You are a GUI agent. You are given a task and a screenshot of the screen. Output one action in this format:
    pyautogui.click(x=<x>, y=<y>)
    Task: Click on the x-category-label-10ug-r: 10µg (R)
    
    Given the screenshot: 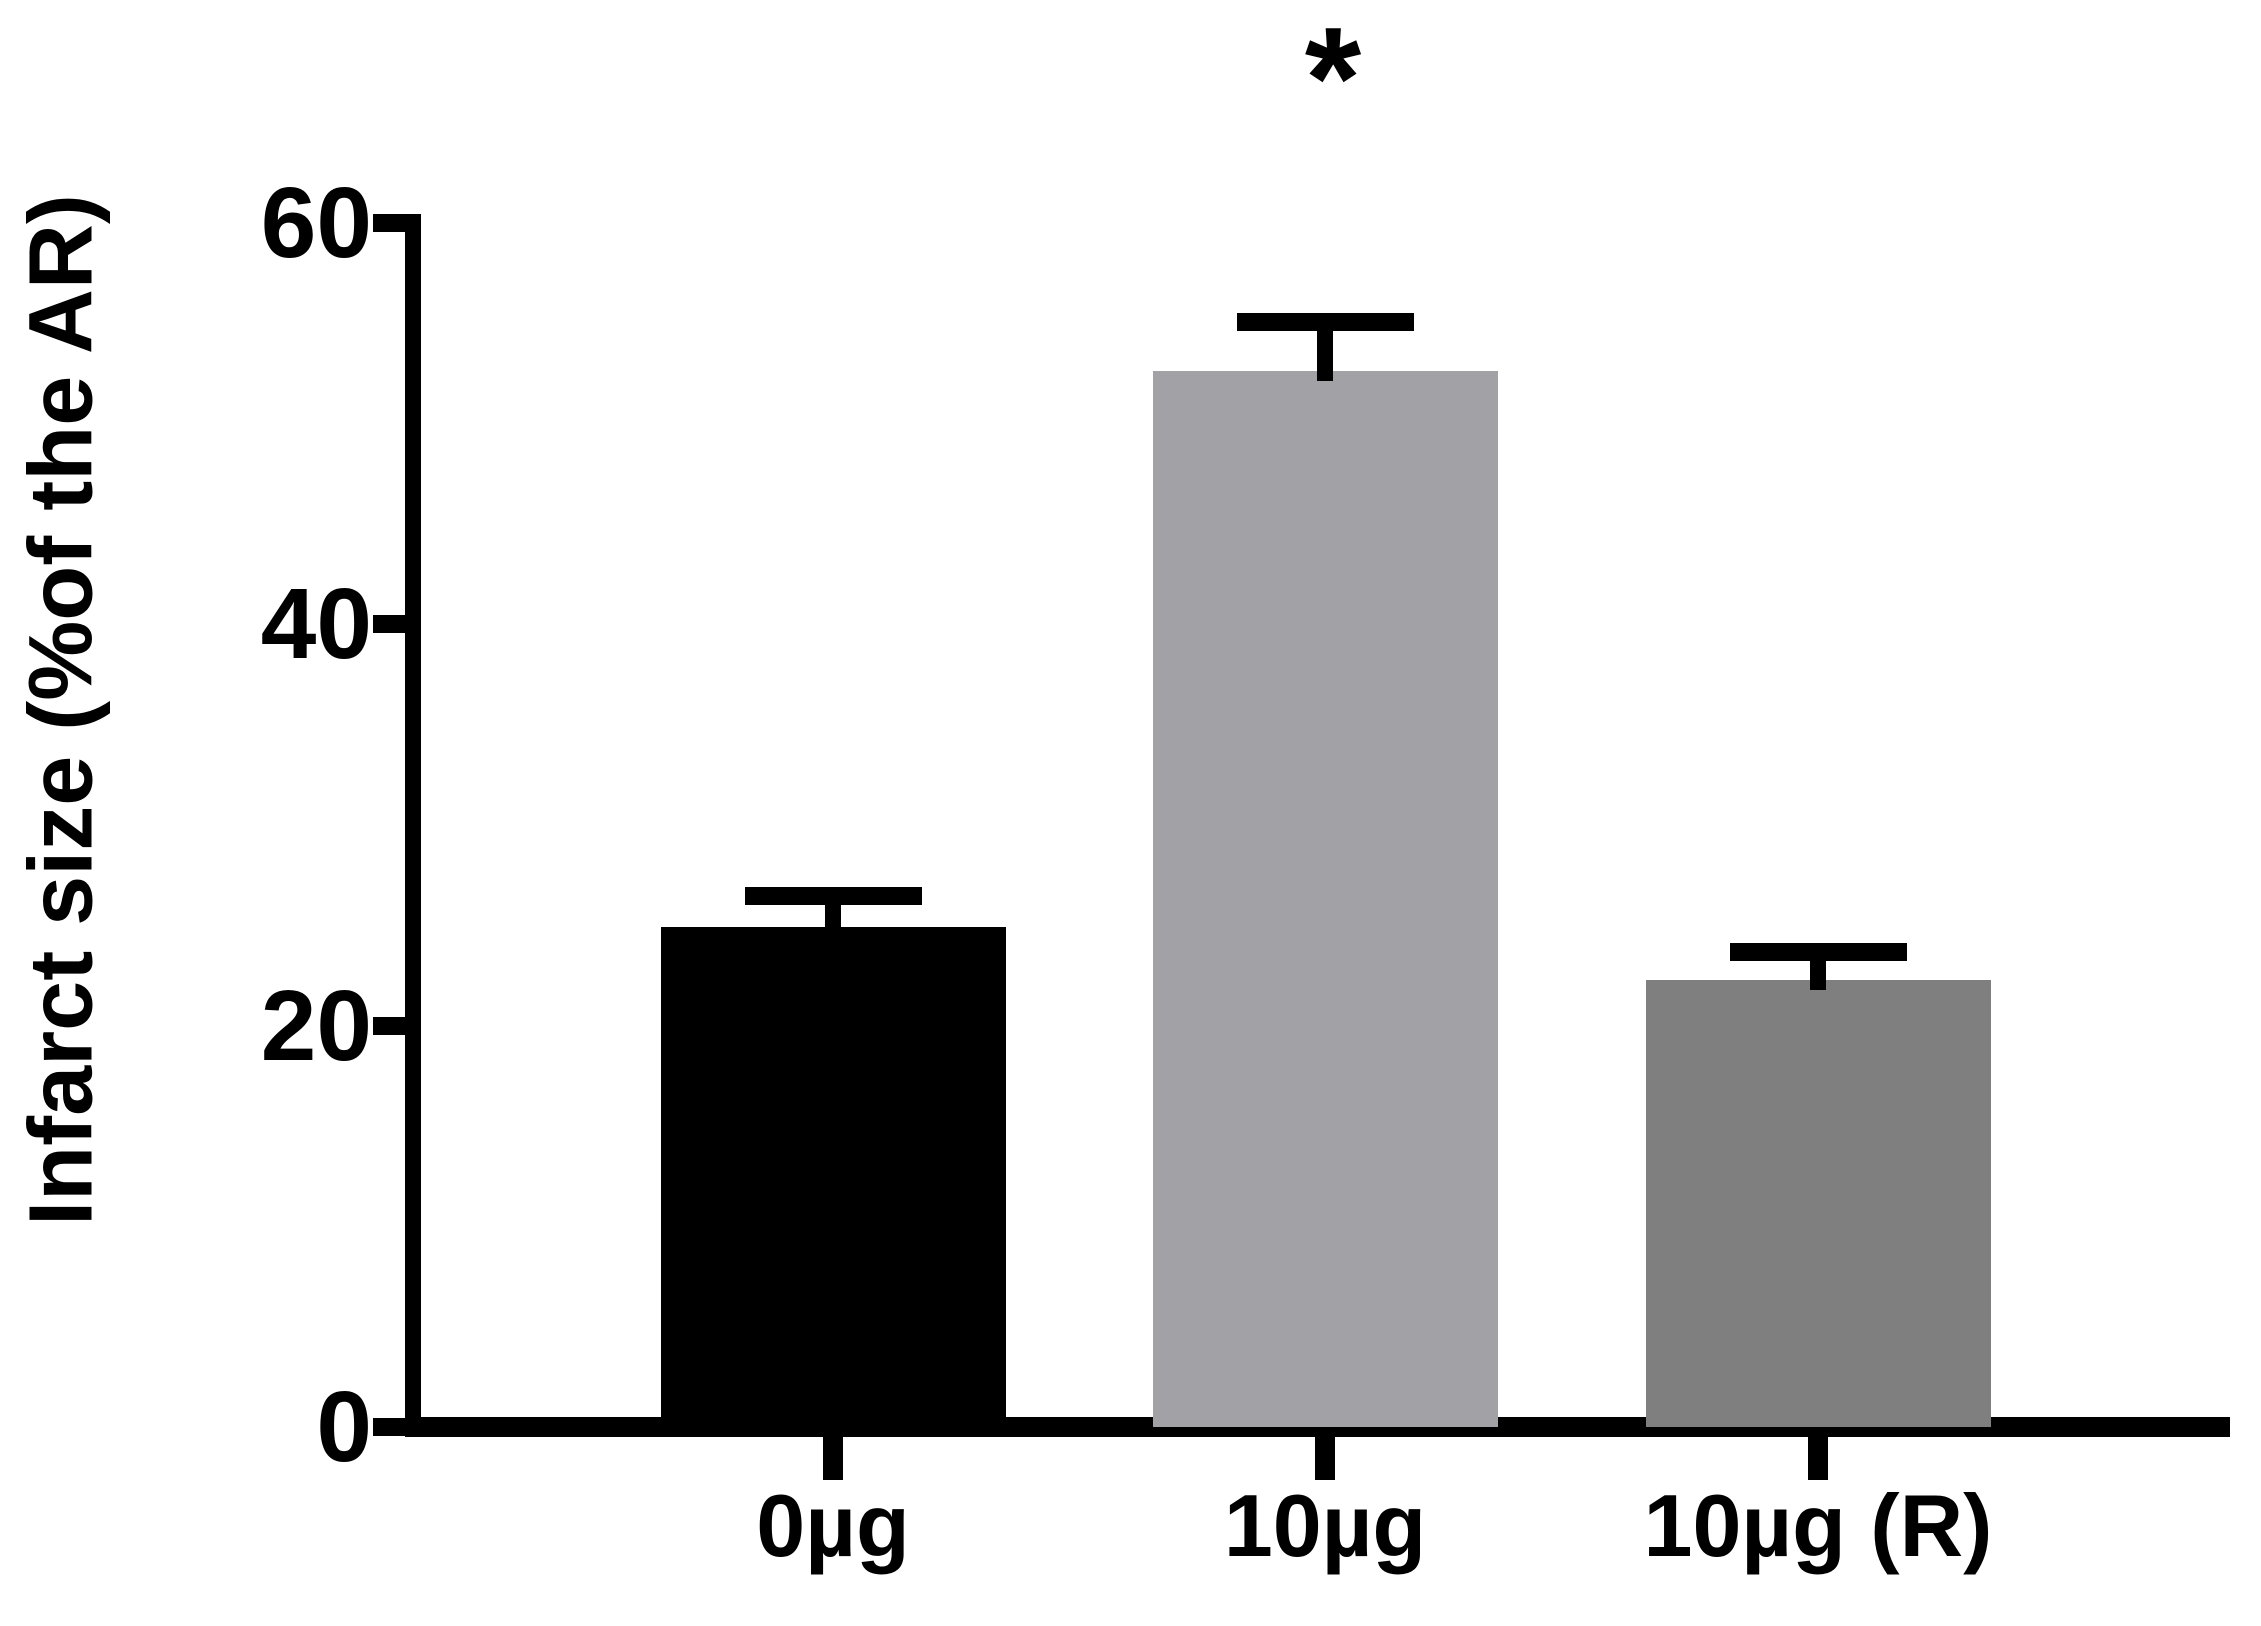 What is the action you would take?
    pyautogui.click(x=1818, y=1525)
    